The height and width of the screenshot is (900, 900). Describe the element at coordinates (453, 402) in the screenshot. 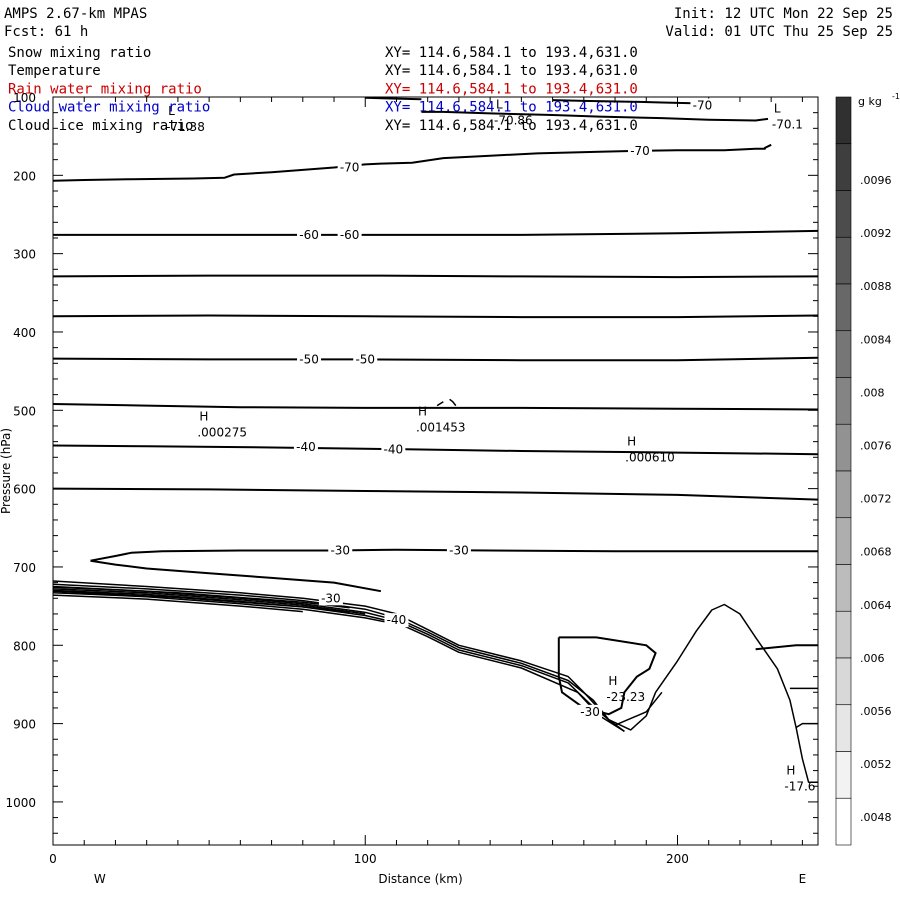

I see `small-contour-line` at that location.